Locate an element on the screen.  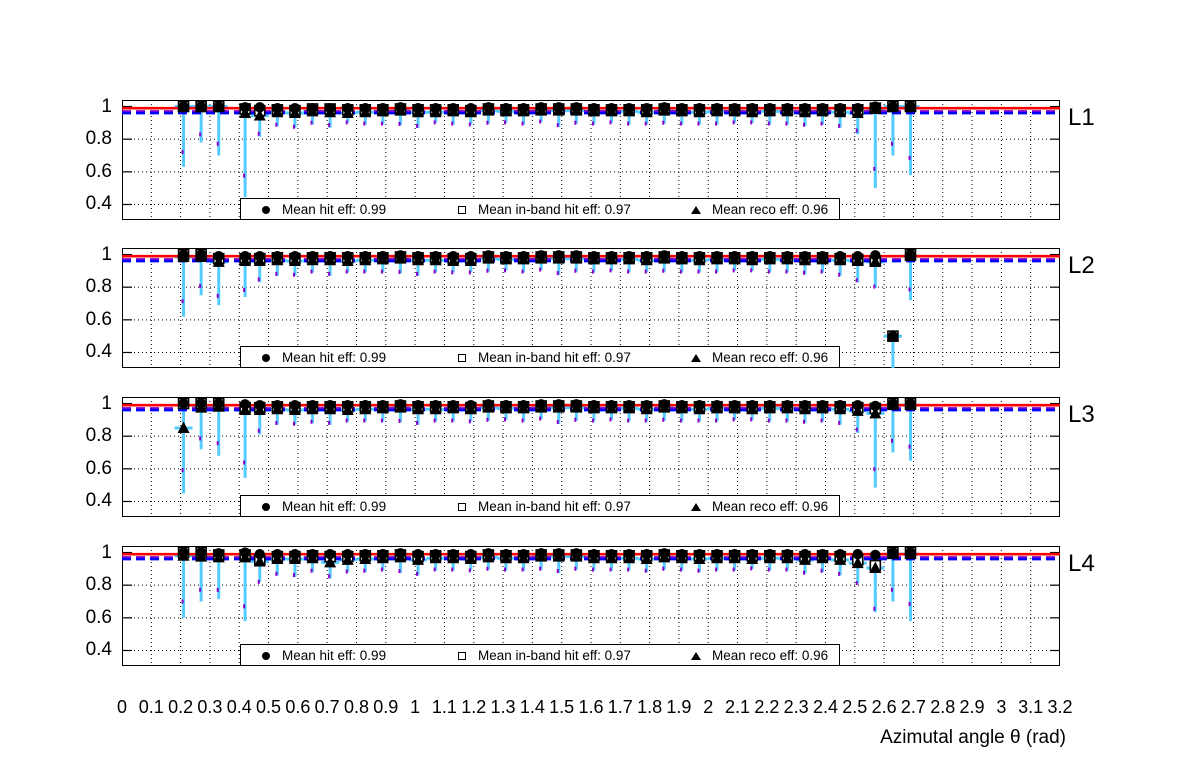
x-tick-label: 1.7 is located at coordinates (620, 707).